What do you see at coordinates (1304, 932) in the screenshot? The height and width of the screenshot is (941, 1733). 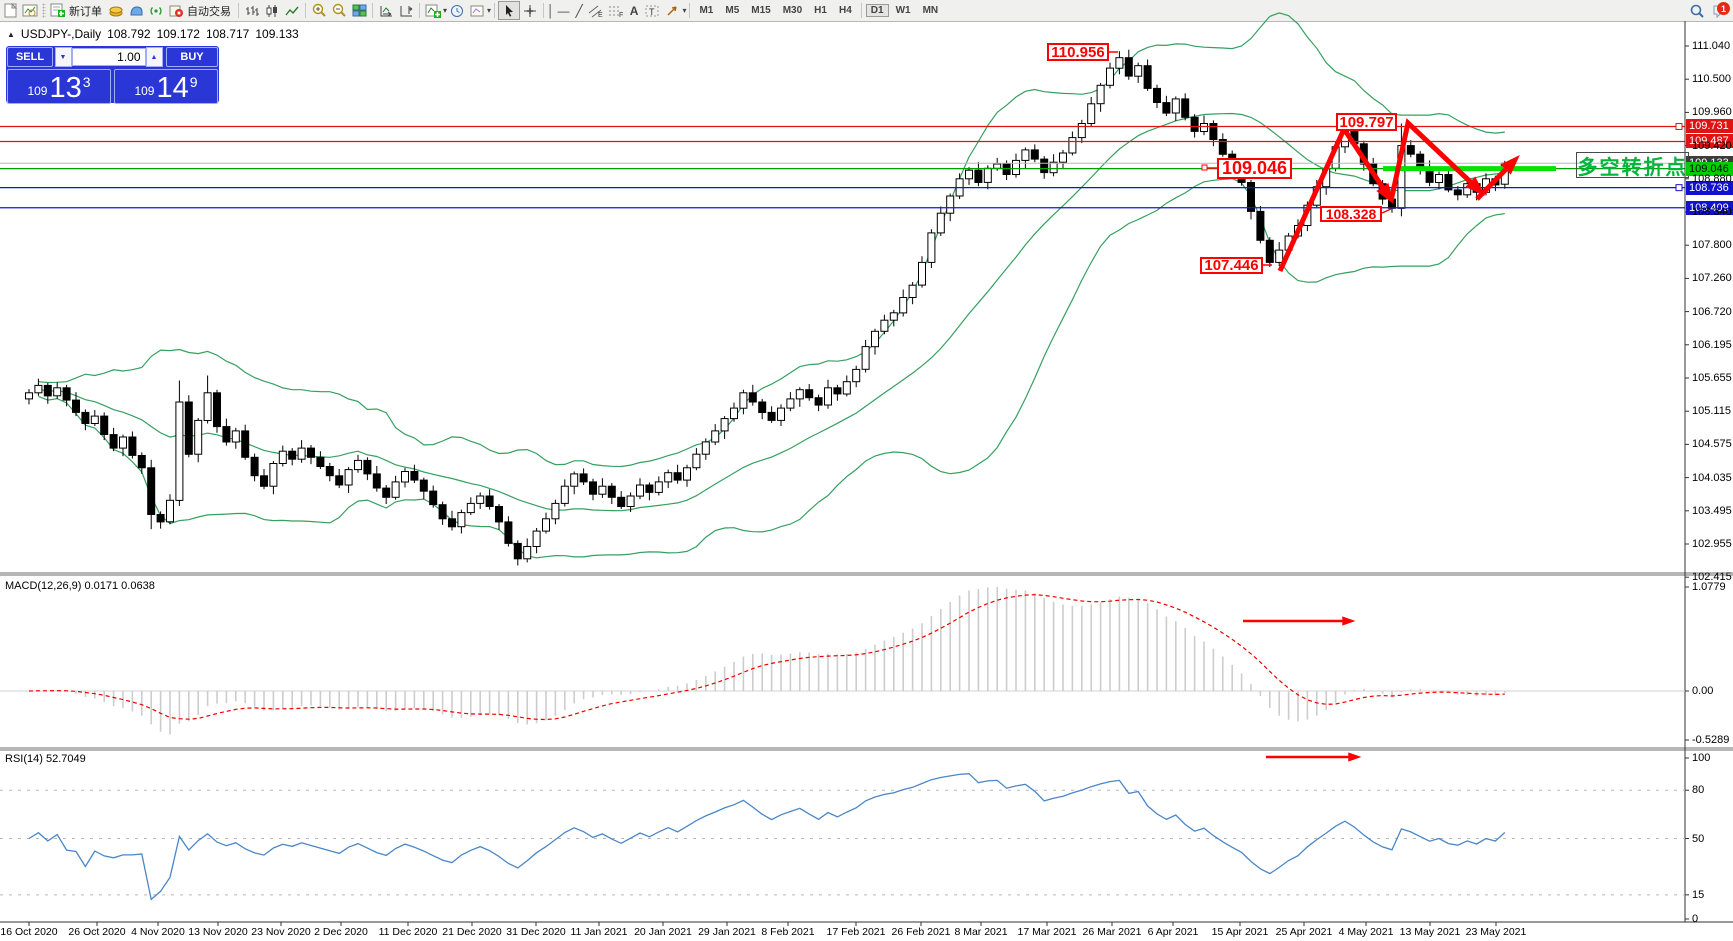 I see `date-label: 25 Apr 2021` at bounding box center [1304, 932].